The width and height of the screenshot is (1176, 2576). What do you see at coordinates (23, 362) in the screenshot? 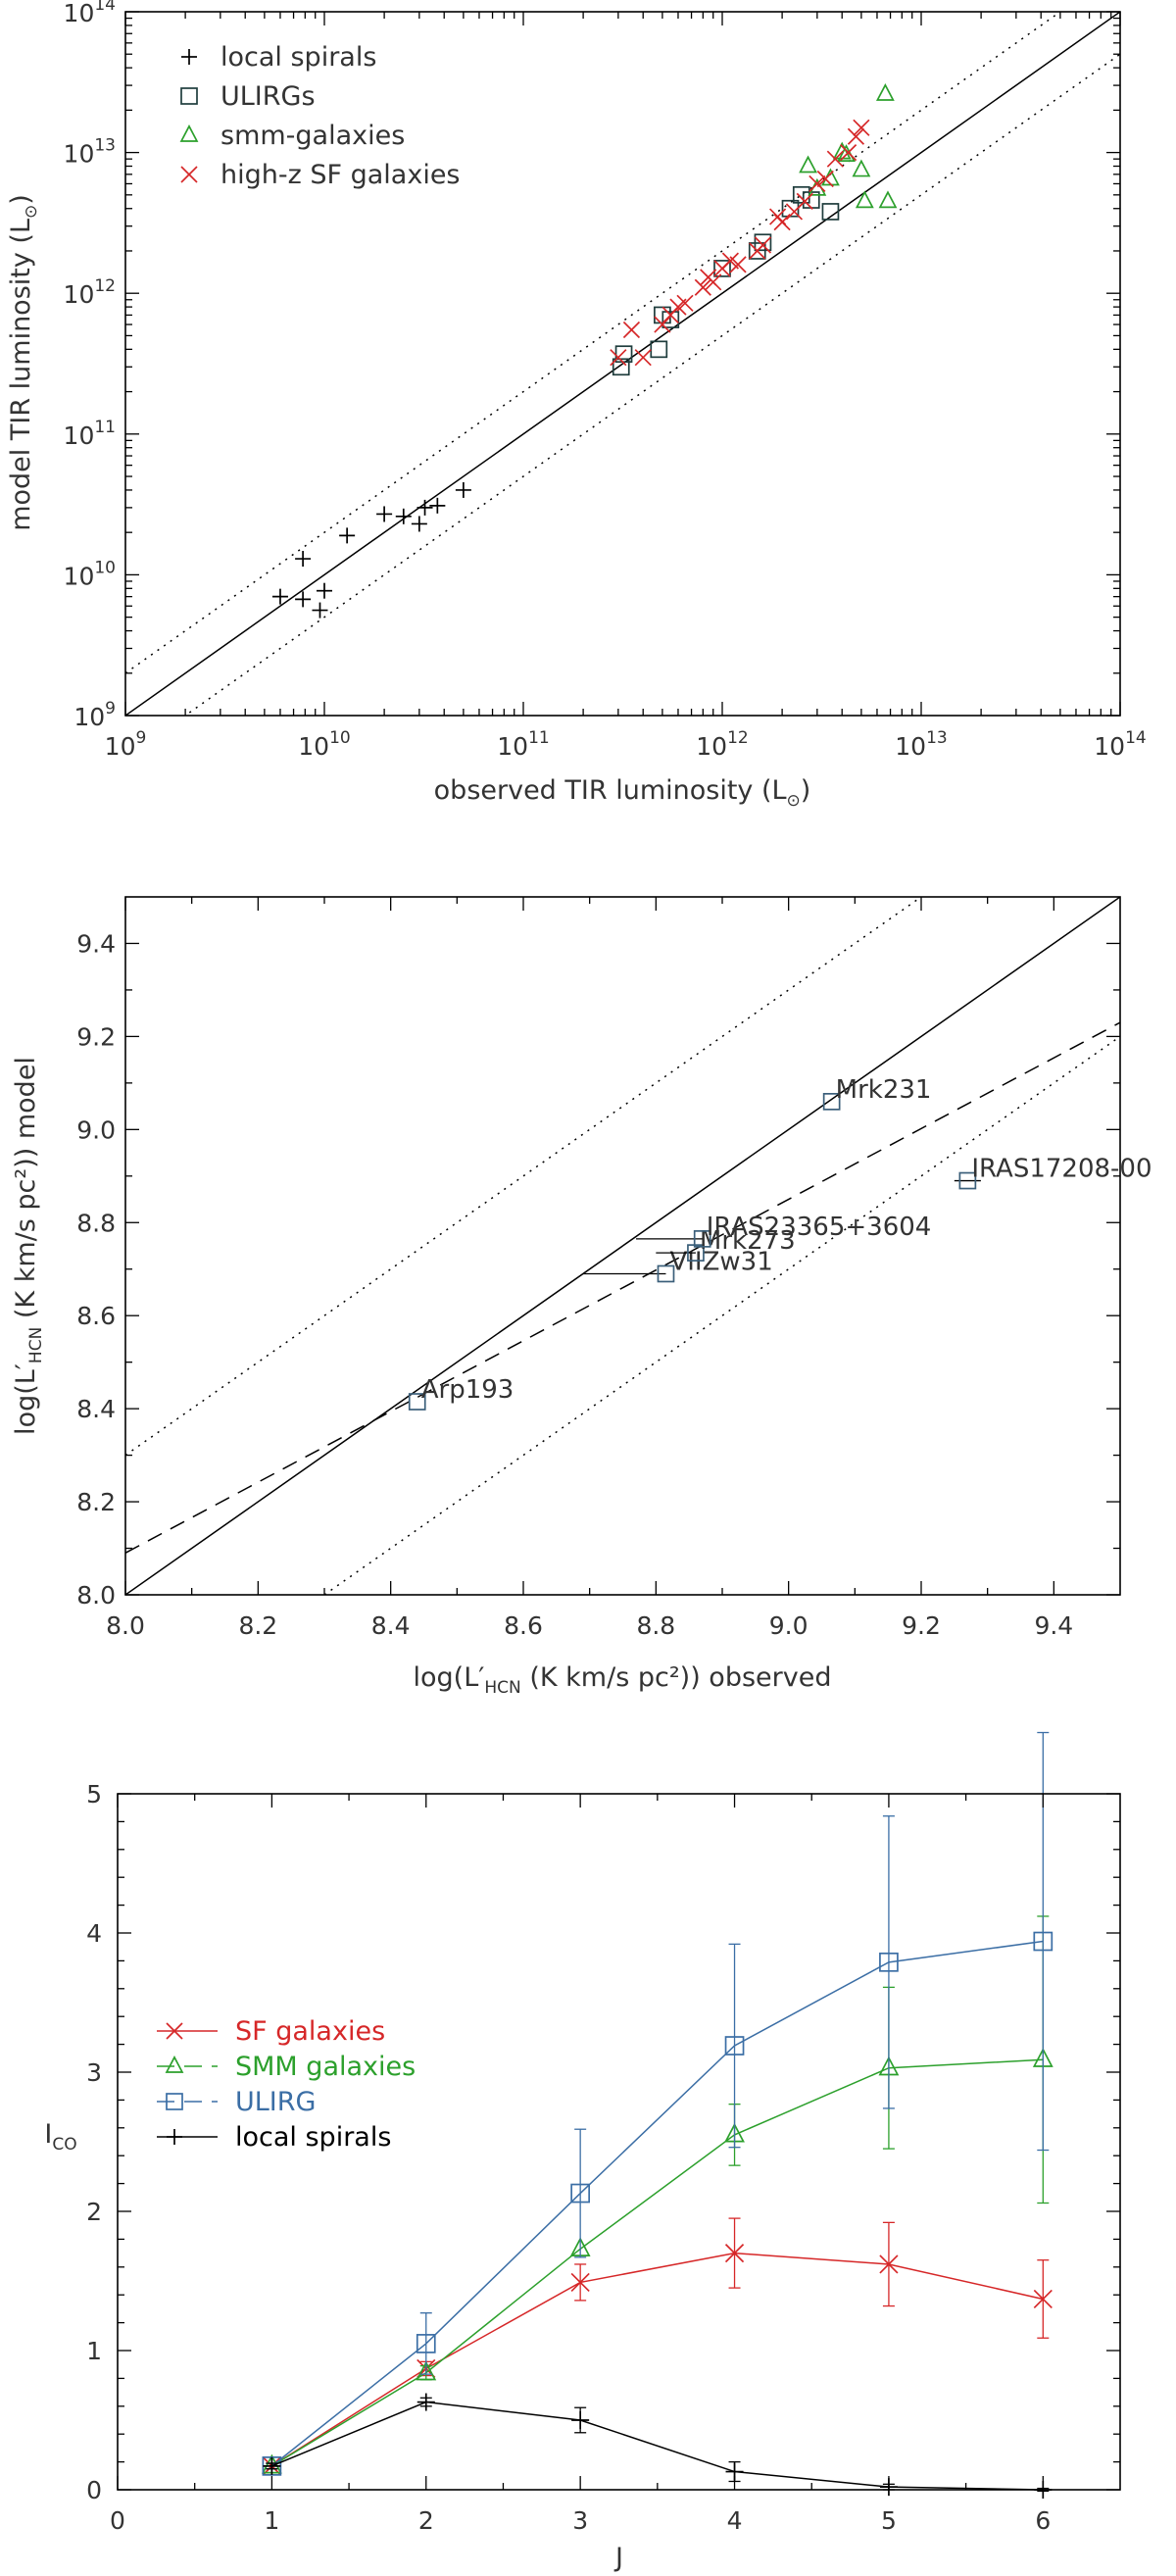
I see `y-axis-label: model TIR luminosity (L⊙)` at bounding box center [23, 362].